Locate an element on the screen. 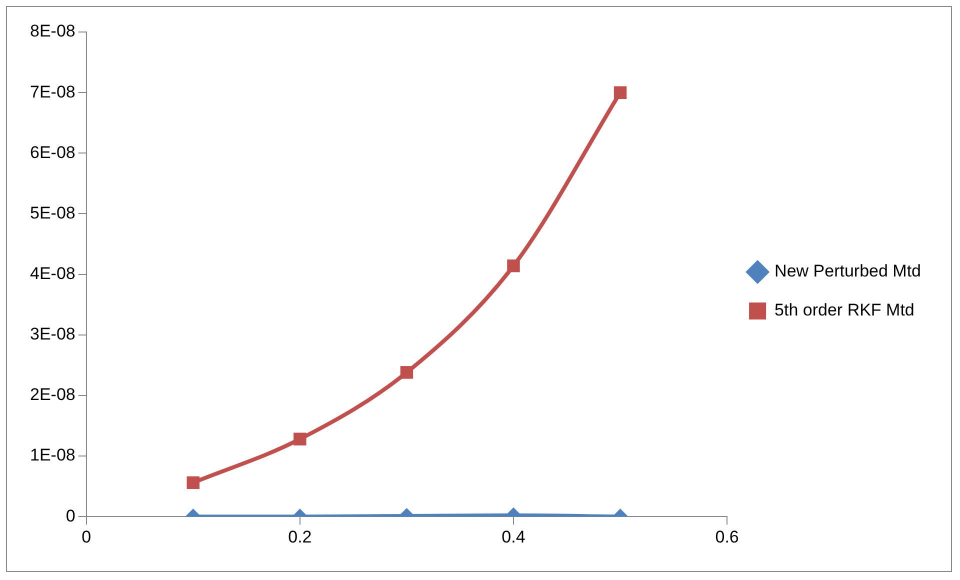  y-tick-label: 0 is located at coordinates (71, 516).